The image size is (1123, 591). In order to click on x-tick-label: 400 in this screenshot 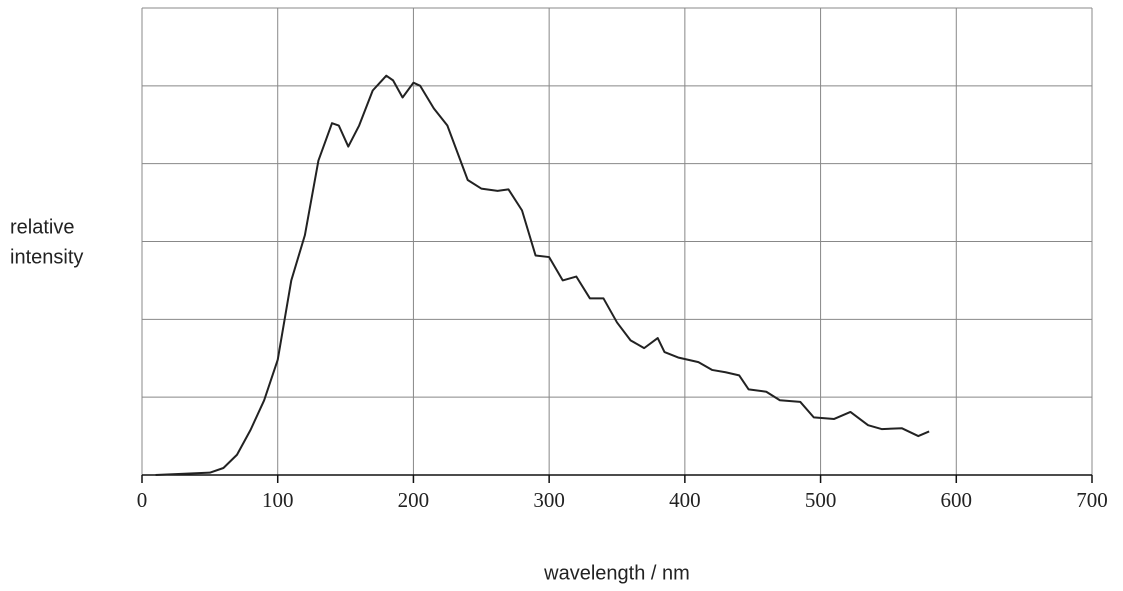, I will do `click(685, 500)`.